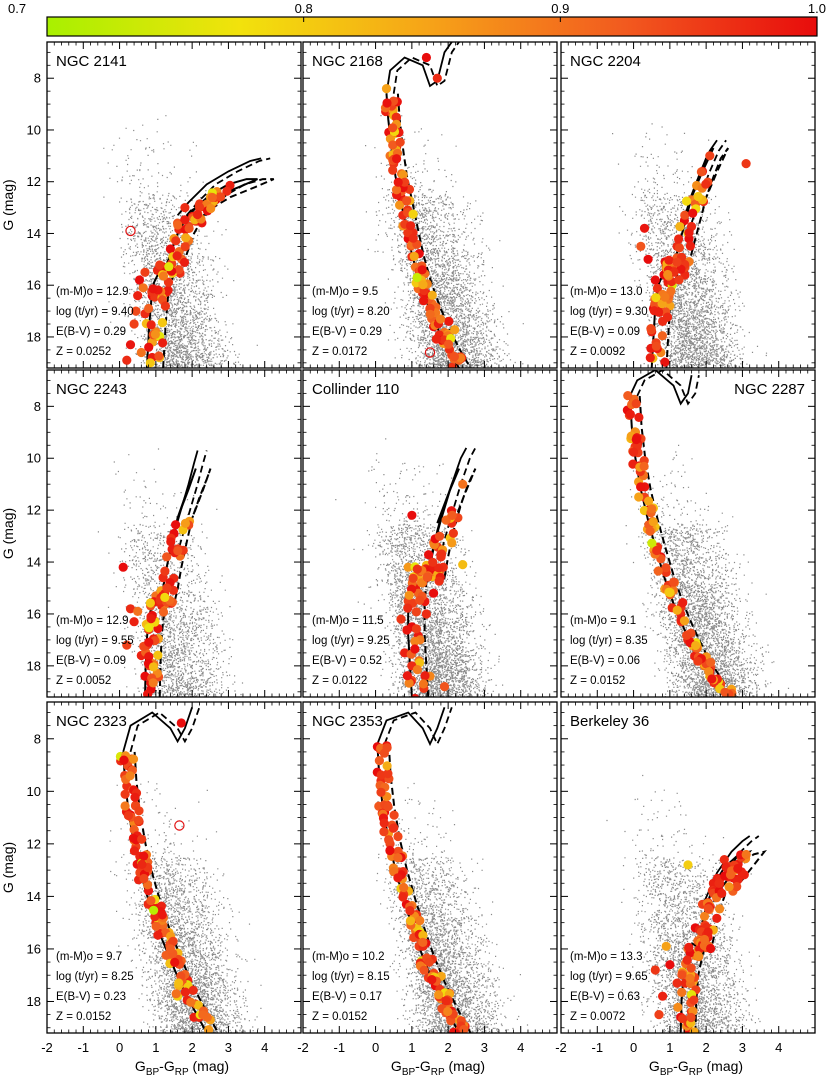 The image size is (830, 1077). Describe the element at coordinates (8, 204) in the screenshot. I see `y-axis-title: G (mag)` at that location.